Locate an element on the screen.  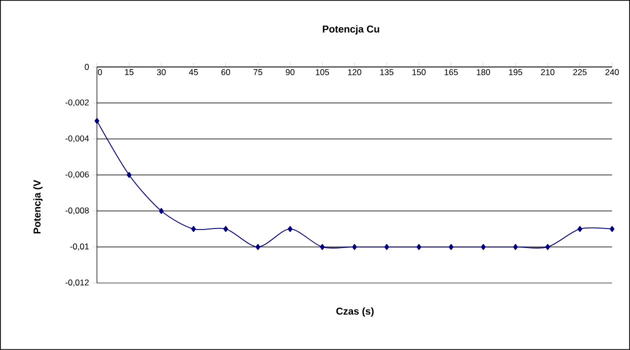
x-tick-label: 105 is located at coordinates (323, 72).